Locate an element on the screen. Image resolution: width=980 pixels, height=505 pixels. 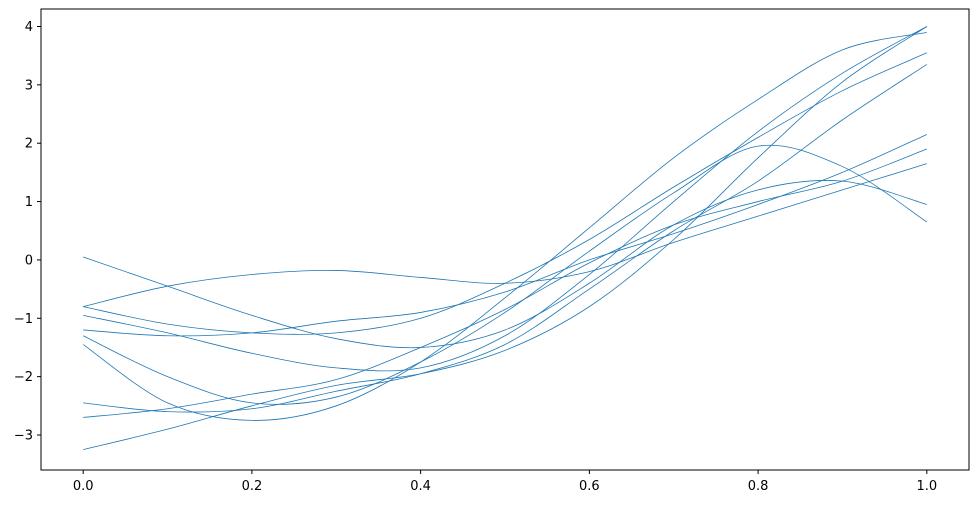
x-tick-label: 0.4 is located at coordinates (420, 486).